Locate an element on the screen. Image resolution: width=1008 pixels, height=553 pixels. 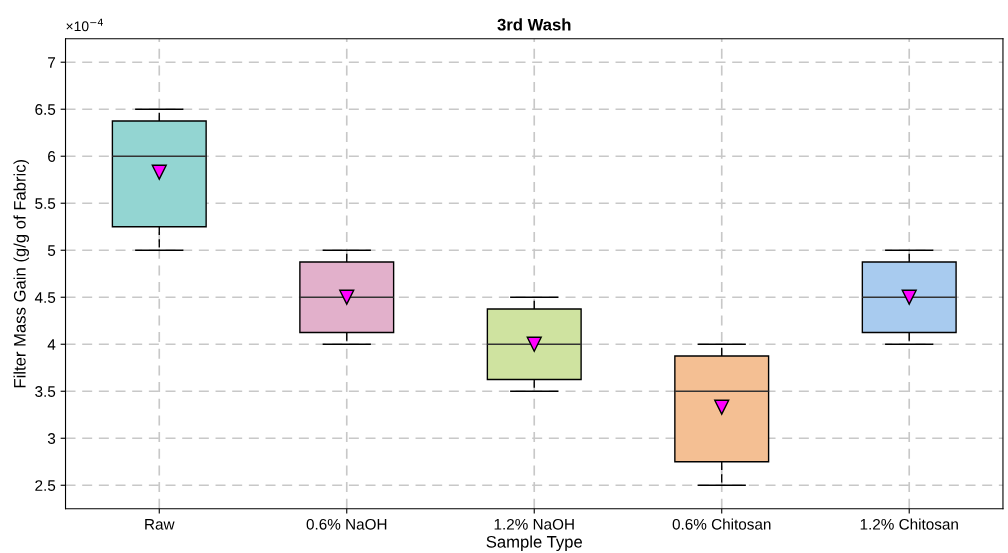
y-tick-label: 7 is located at coordinates (52, 62).